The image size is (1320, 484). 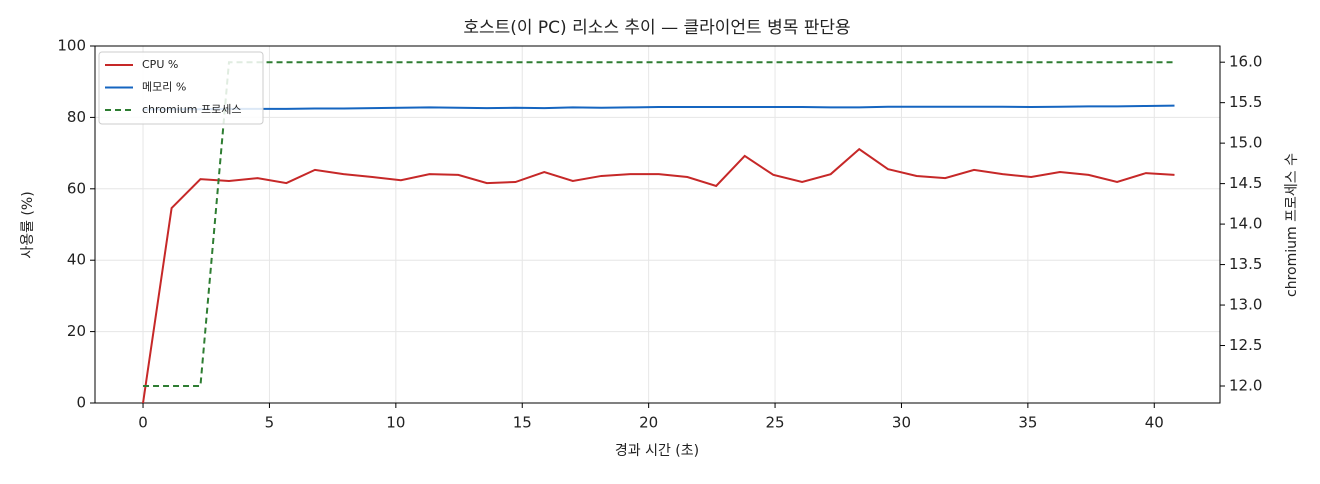 What do you see at coordinates (648, 423) in the screenshot?
I see `x-tick-label: 20` at bounding box center [648, 423].